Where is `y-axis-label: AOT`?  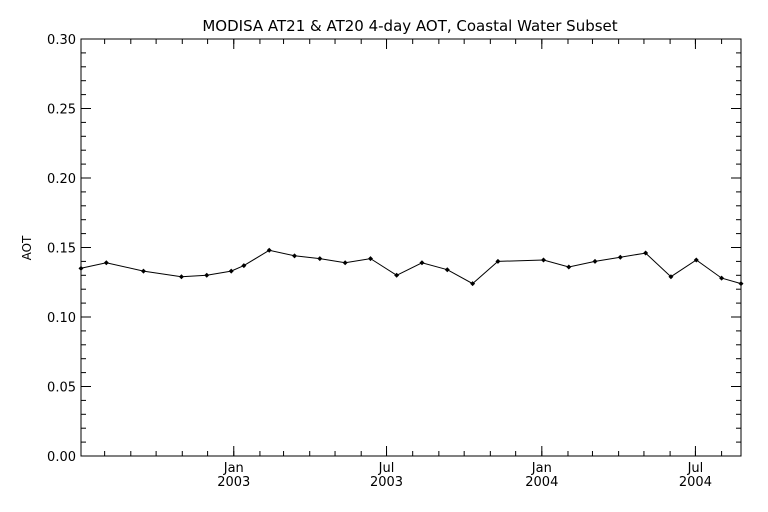 y-axis-label: AOT is located at coordinates (27, 247).